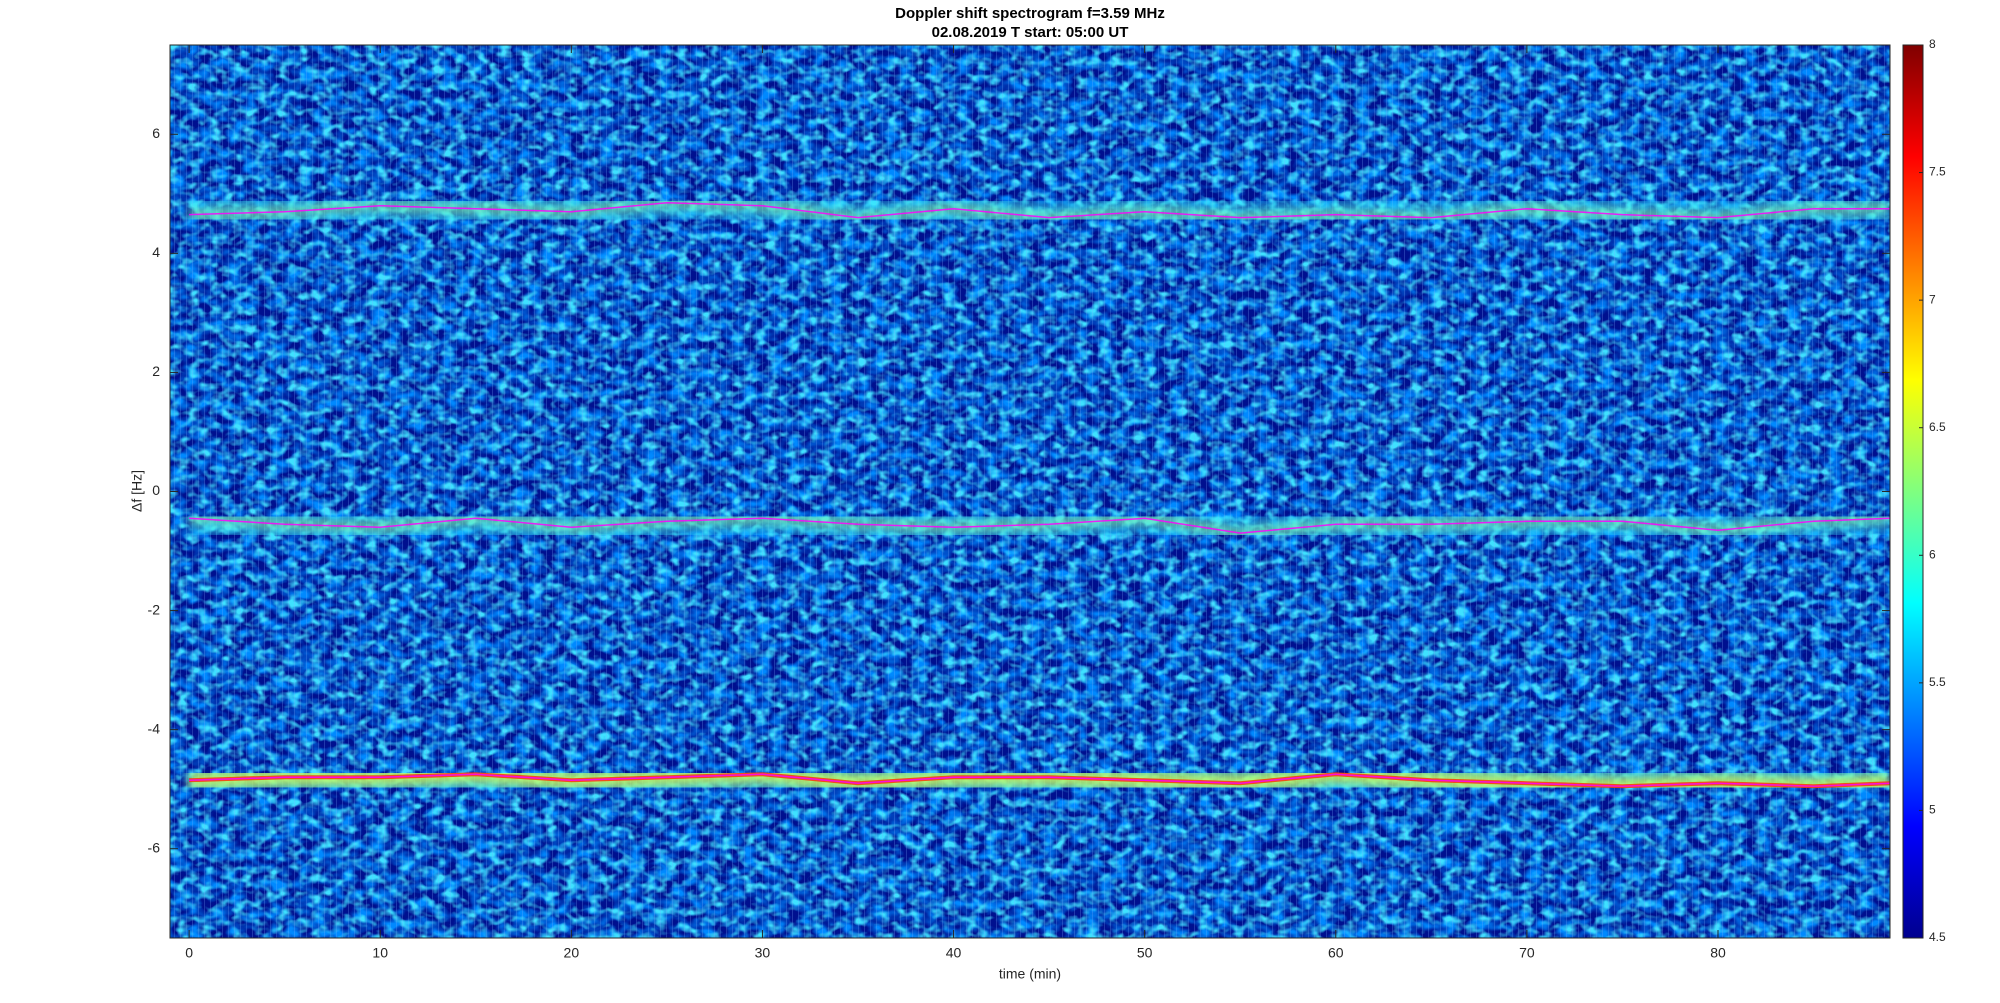  What do you see at coordinates (156, 490) in the screenshot?
I see `y-tick-label: 0` at bounding box center [156, 490].